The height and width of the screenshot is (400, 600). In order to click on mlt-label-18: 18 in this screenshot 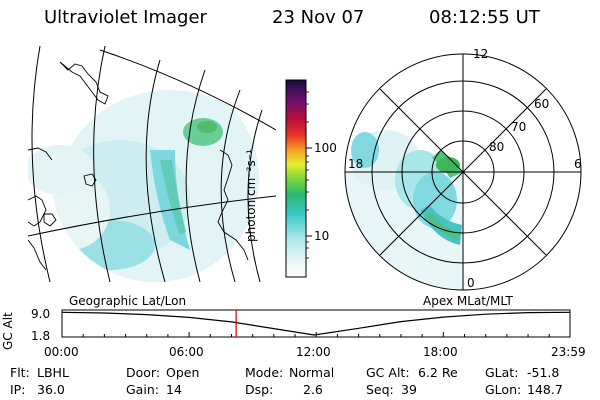, I will do `click(356, 164)`.